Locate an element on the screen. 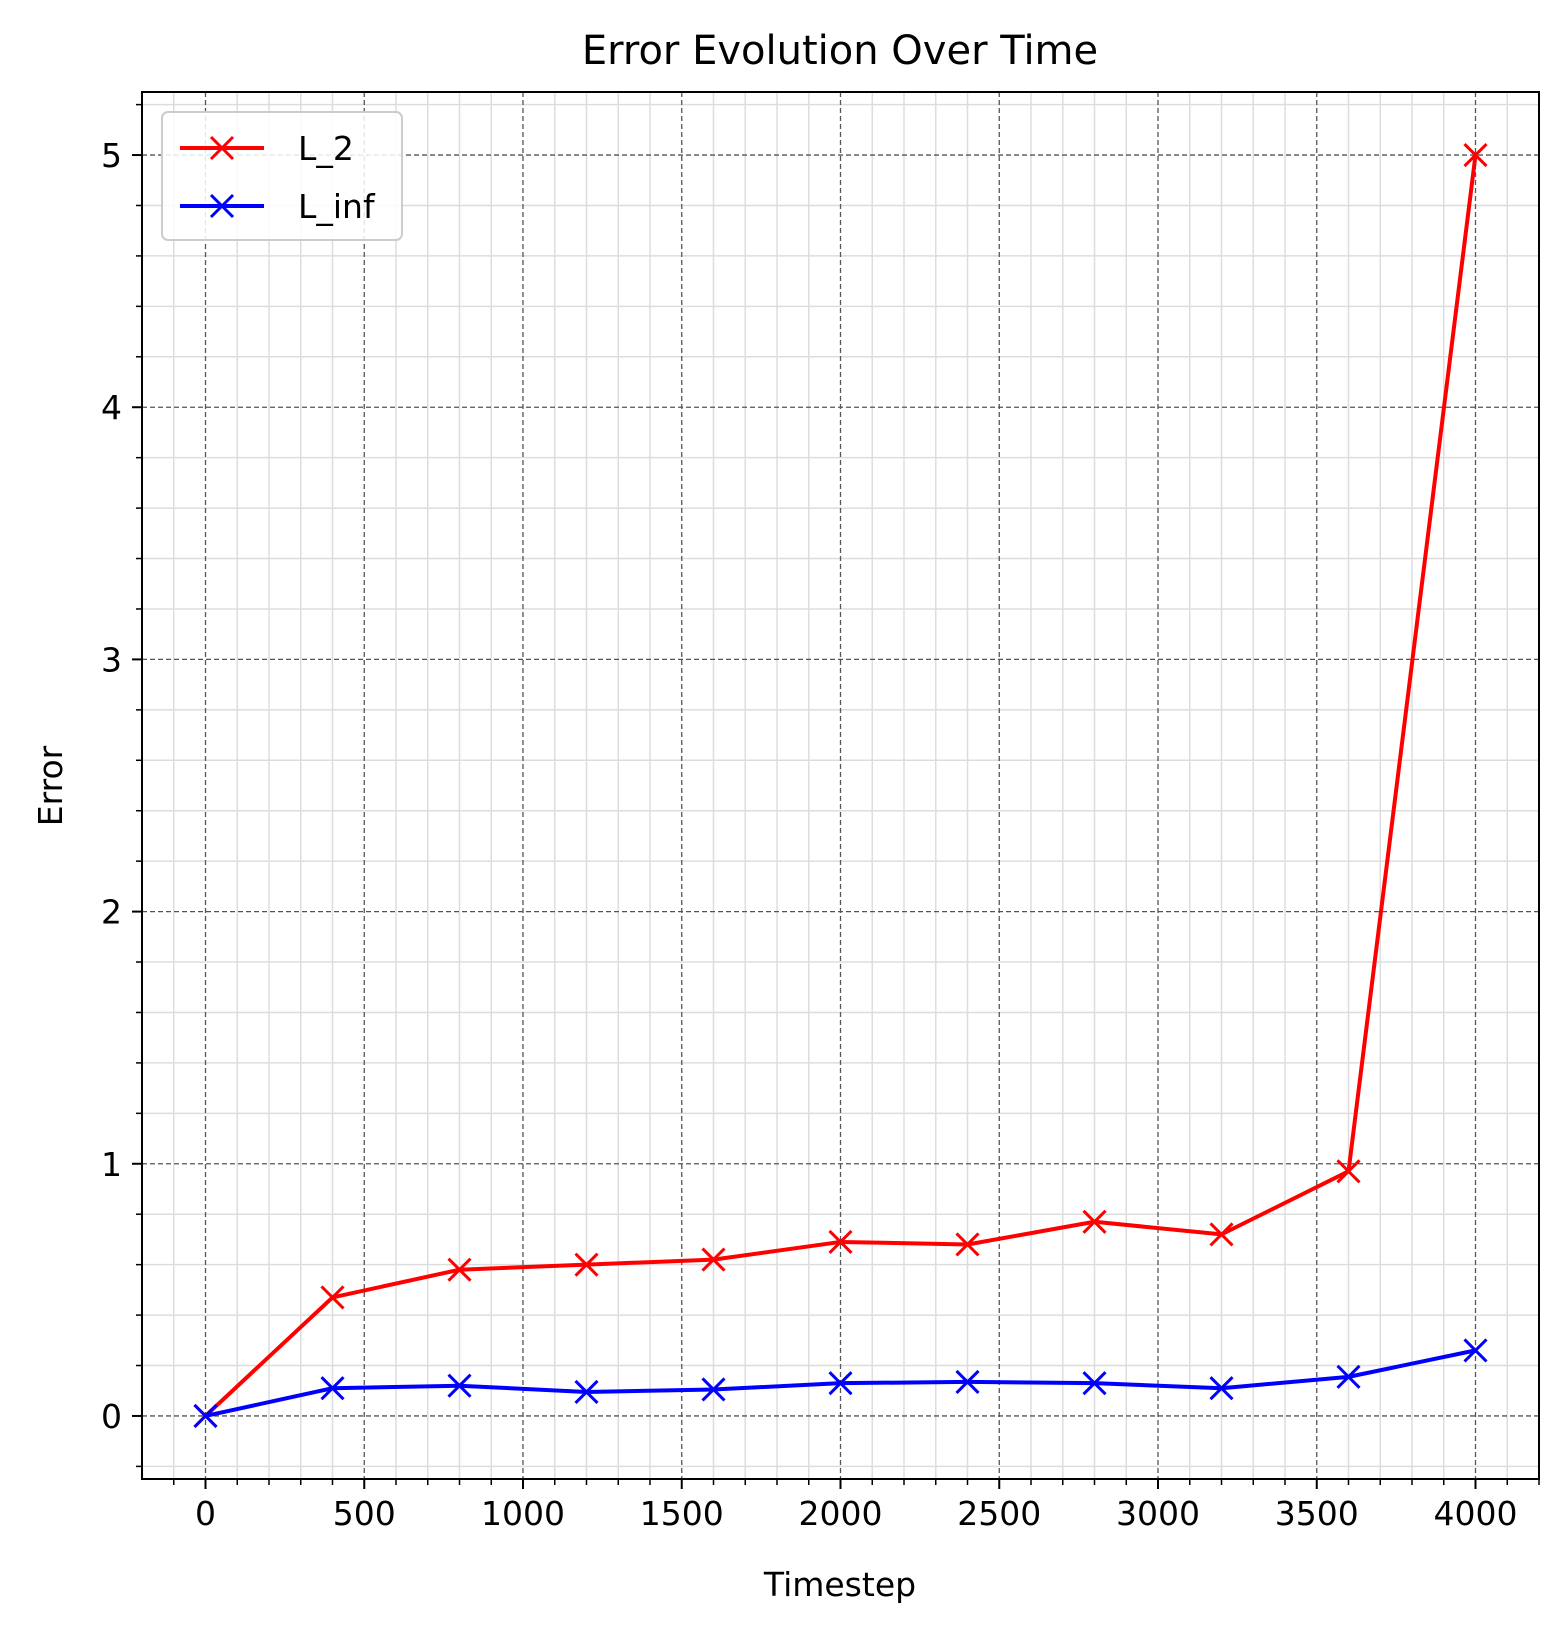  legend-item-l-inf: L_inf is located at coordinates (278, 206).